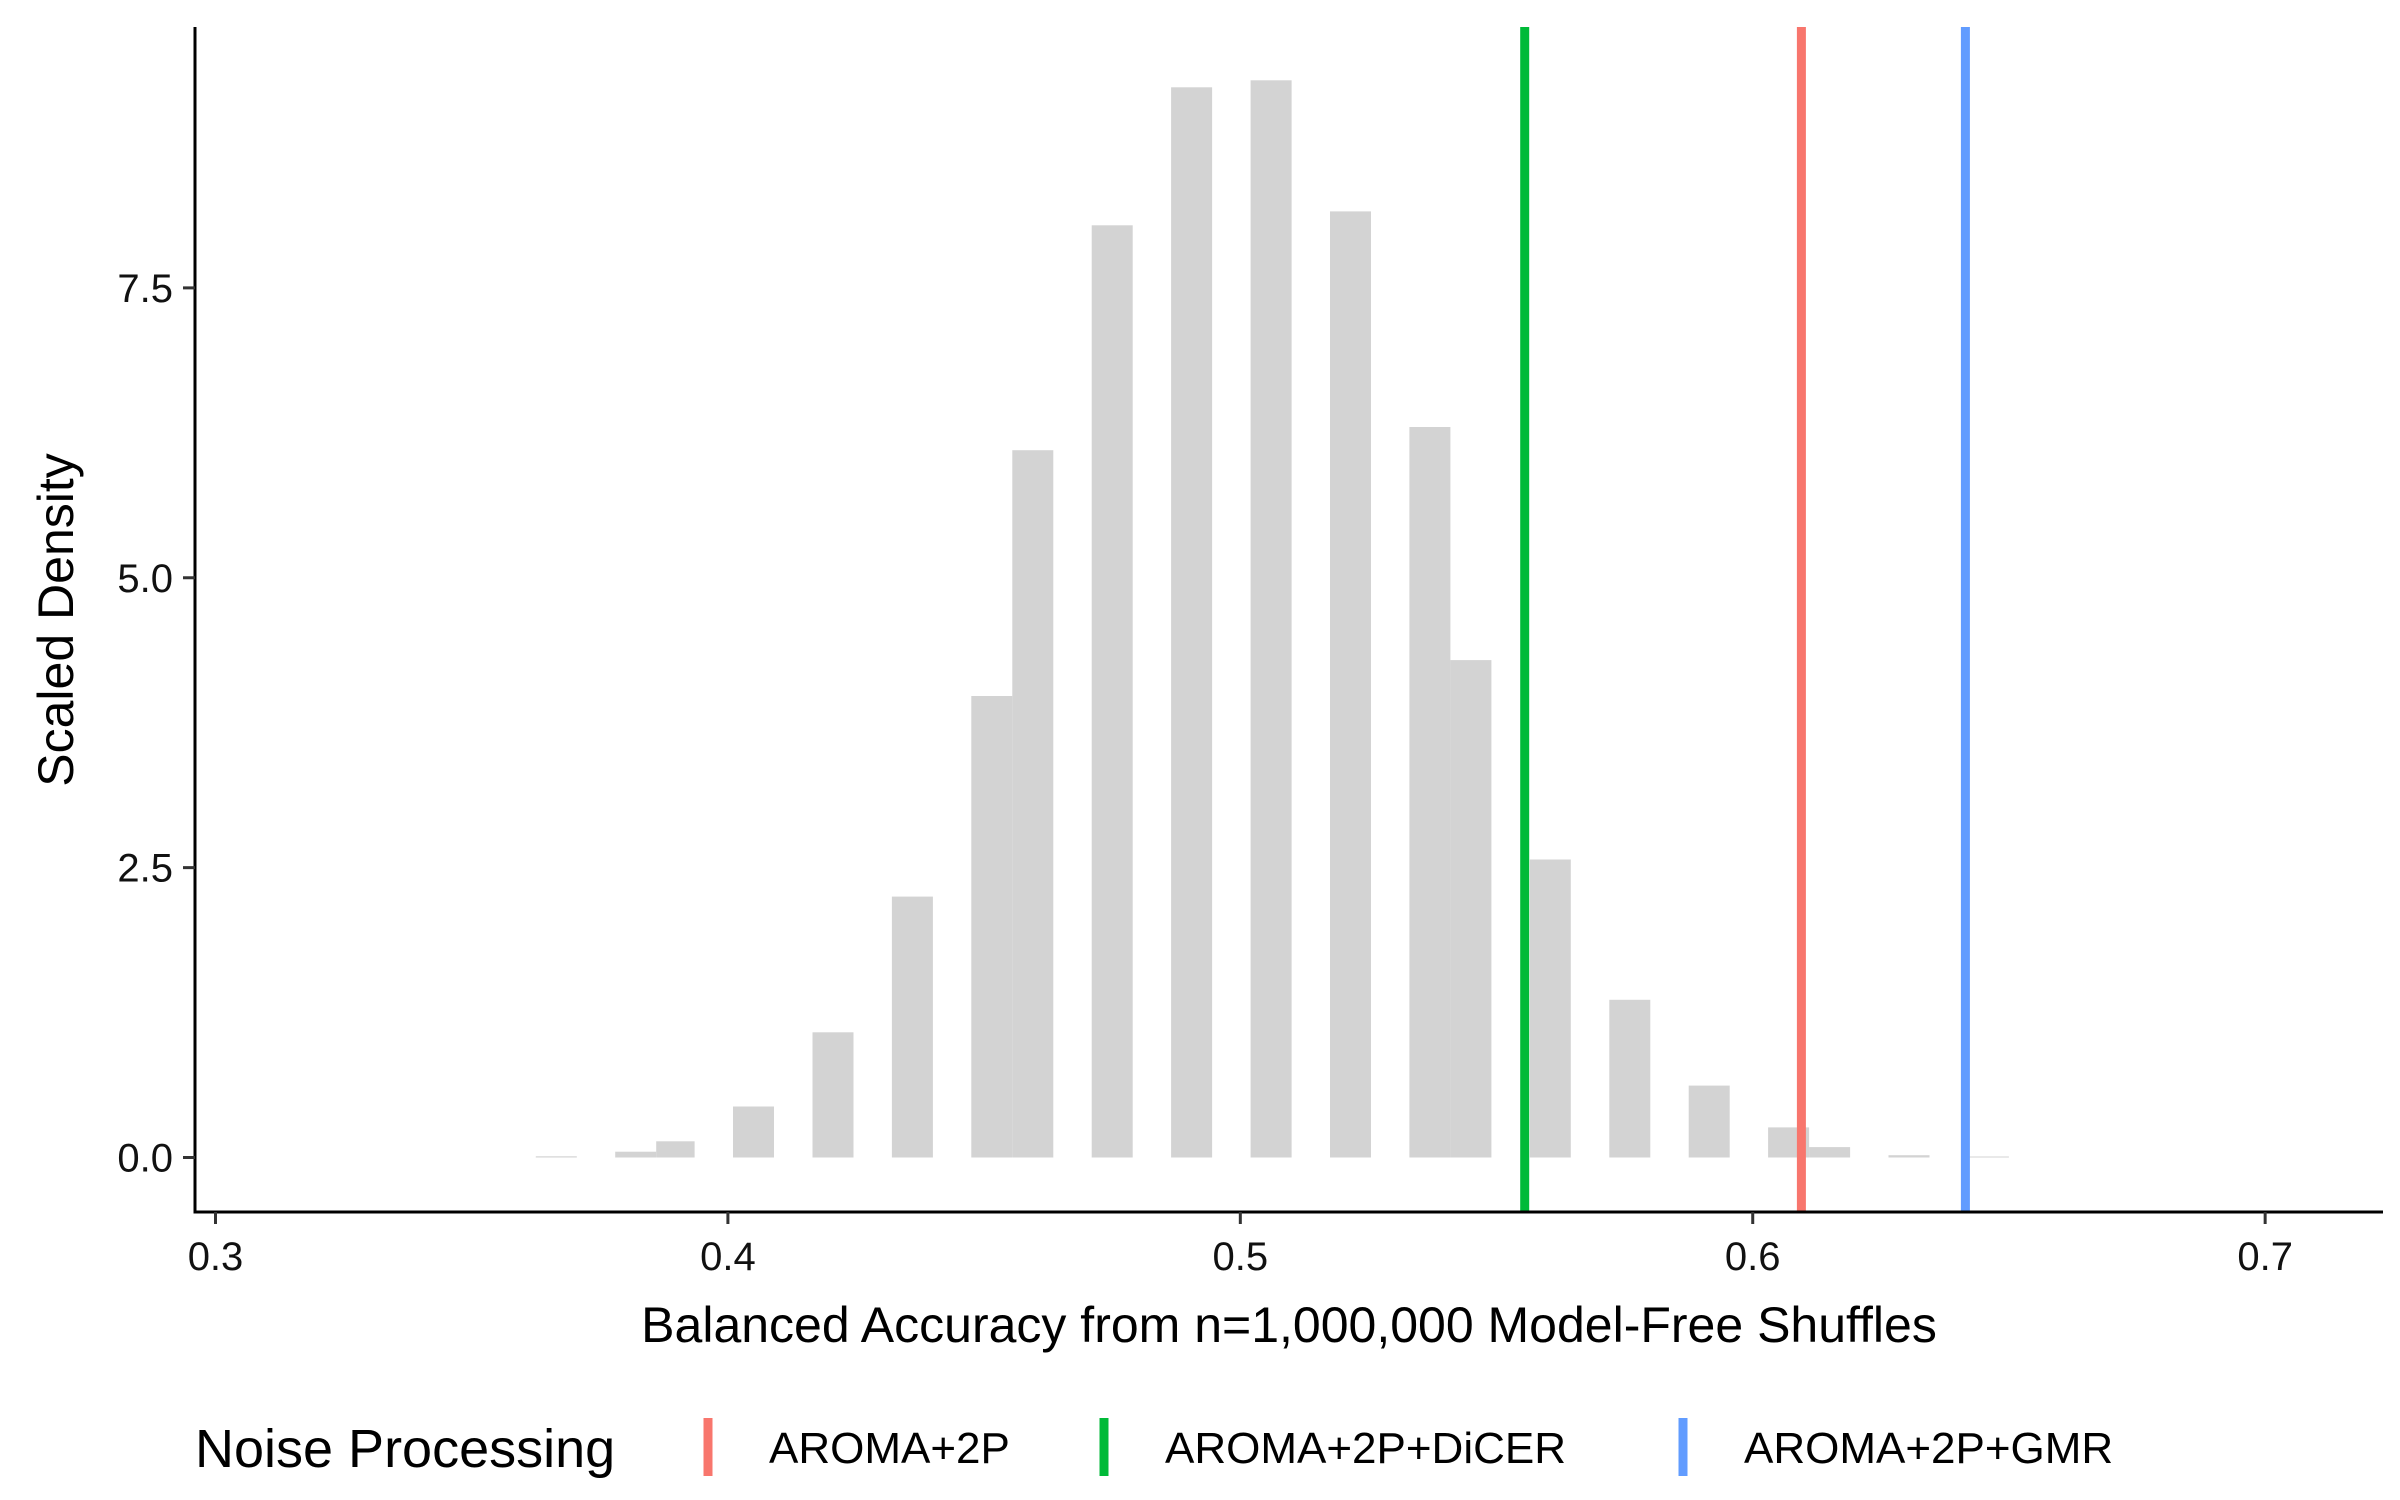  What do you see at coordinates (728, 1257) in the screenshot?
I see `x-tick-label-1: 0.4` at bounding box center [728, 1257].